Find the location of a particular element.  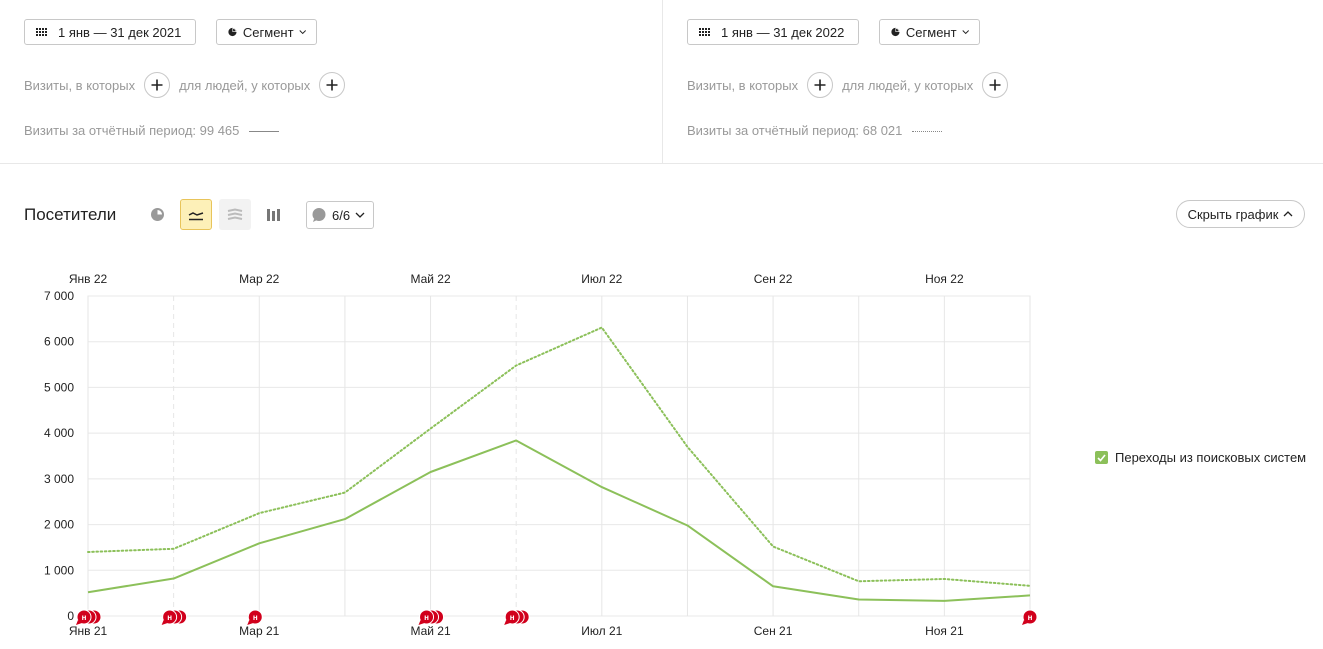

bar-chart-icon is located at coordinates (273, 214).